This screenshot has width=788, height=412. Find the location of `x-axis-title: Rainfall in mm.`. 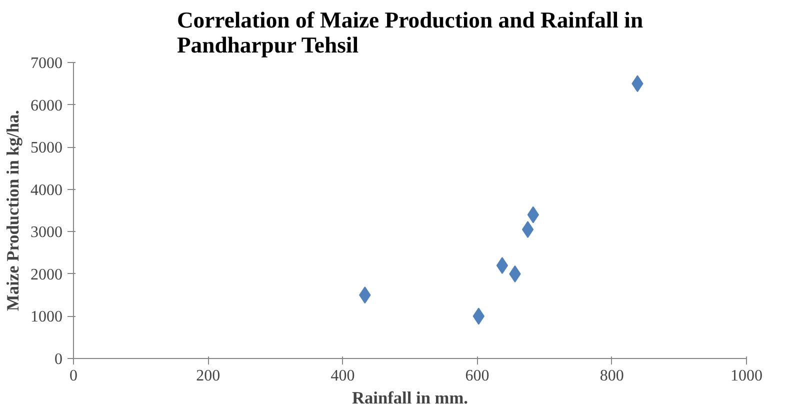

x-axis-title: Rainfall in mm. is located at coordinates (410, 398).